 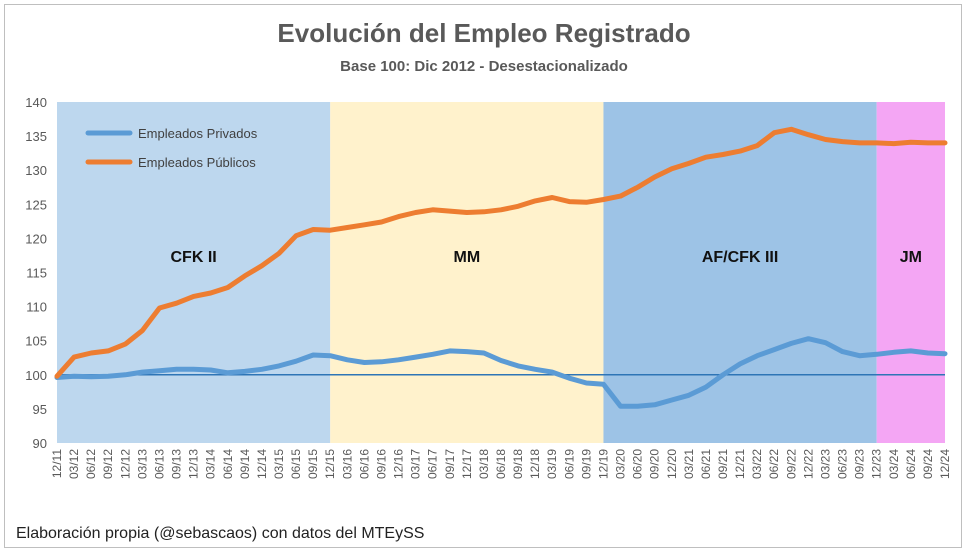 What do you see at coordinates (197, 162) in the screenshot?
I see `legend-label-1: Empleados Públicos` at bounding box center [197, 162].